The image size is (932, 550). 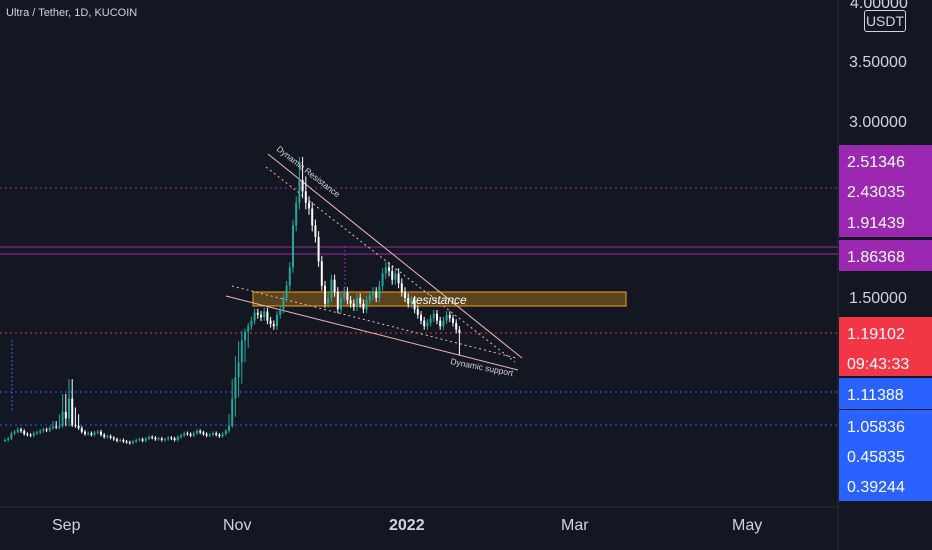 I want to click on price-label-text: 1.19102, so click(x=876, y=334).